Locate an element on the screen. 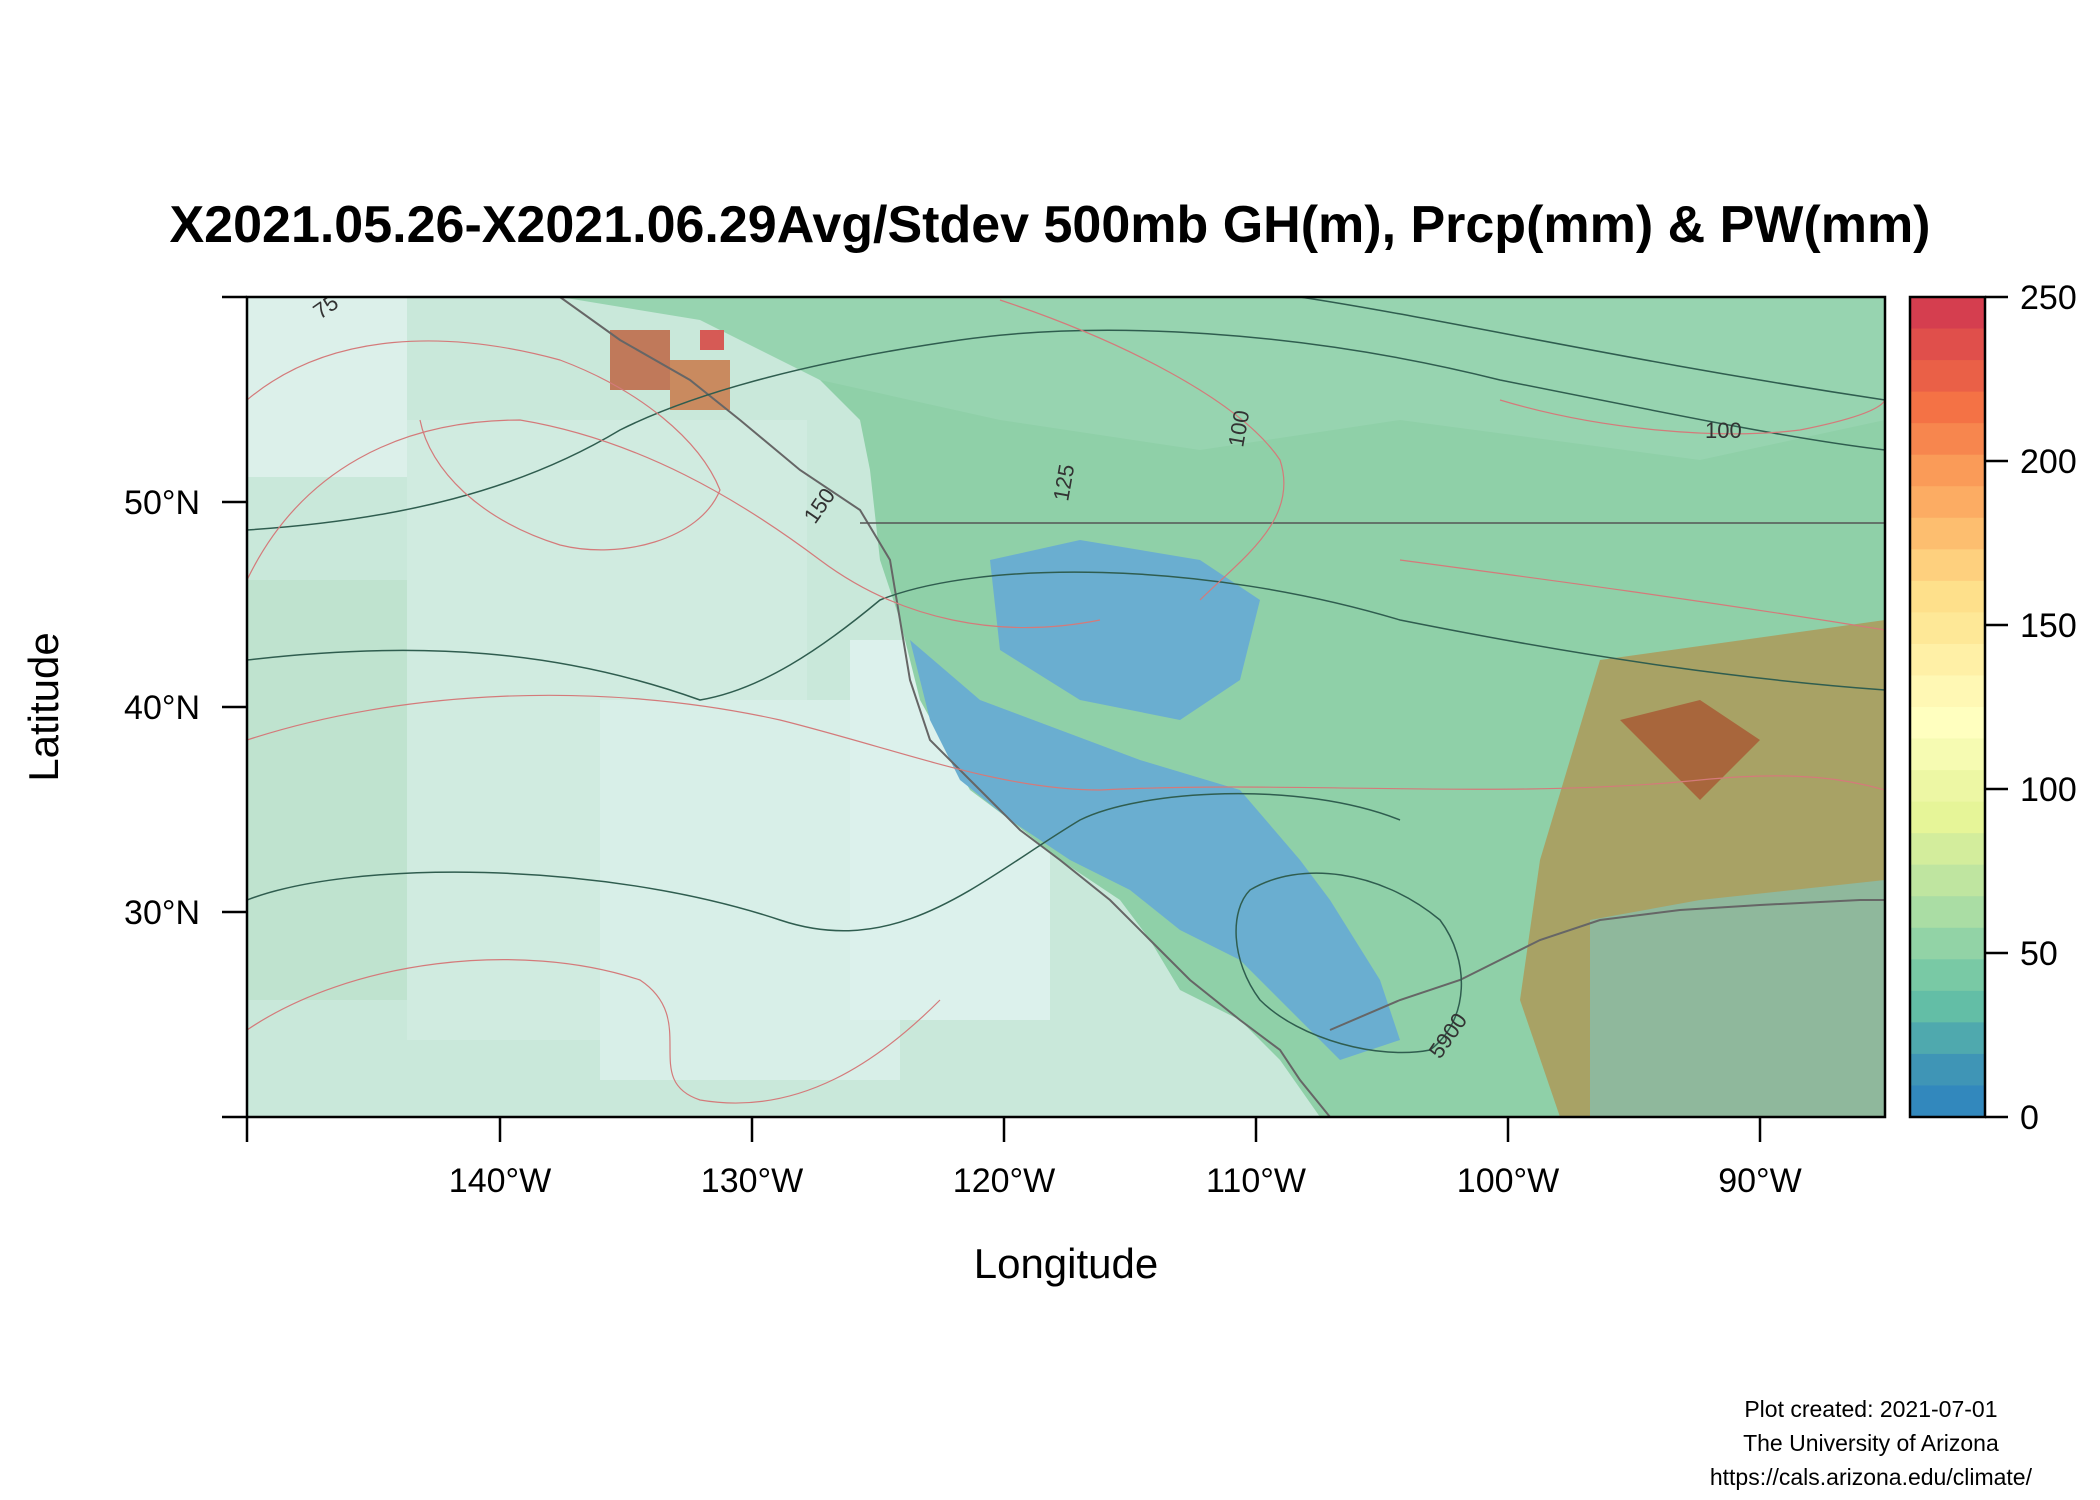 The width and height of the screenshot is (2100, 1500). x-tick-label: 120°W is located at coordinates (1004, 1181).